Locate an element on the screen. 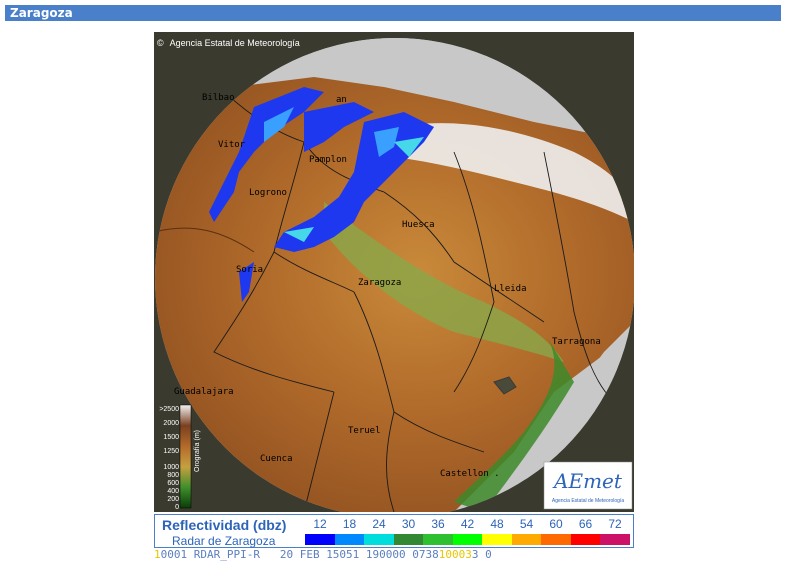  scale-level-label: 54 is located at coordinates (526, 524).